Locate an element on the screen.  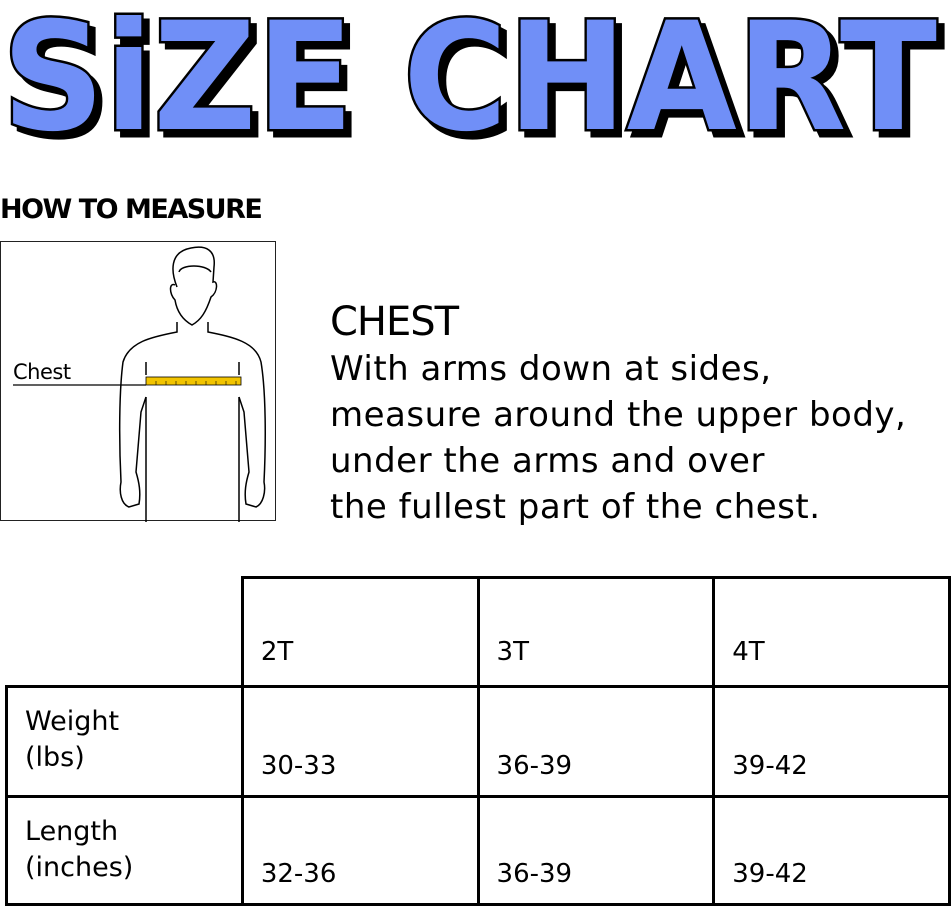
table-row: Weight (lbs) 30-33 36-39 39-42 is located at coordinates (478, 741).